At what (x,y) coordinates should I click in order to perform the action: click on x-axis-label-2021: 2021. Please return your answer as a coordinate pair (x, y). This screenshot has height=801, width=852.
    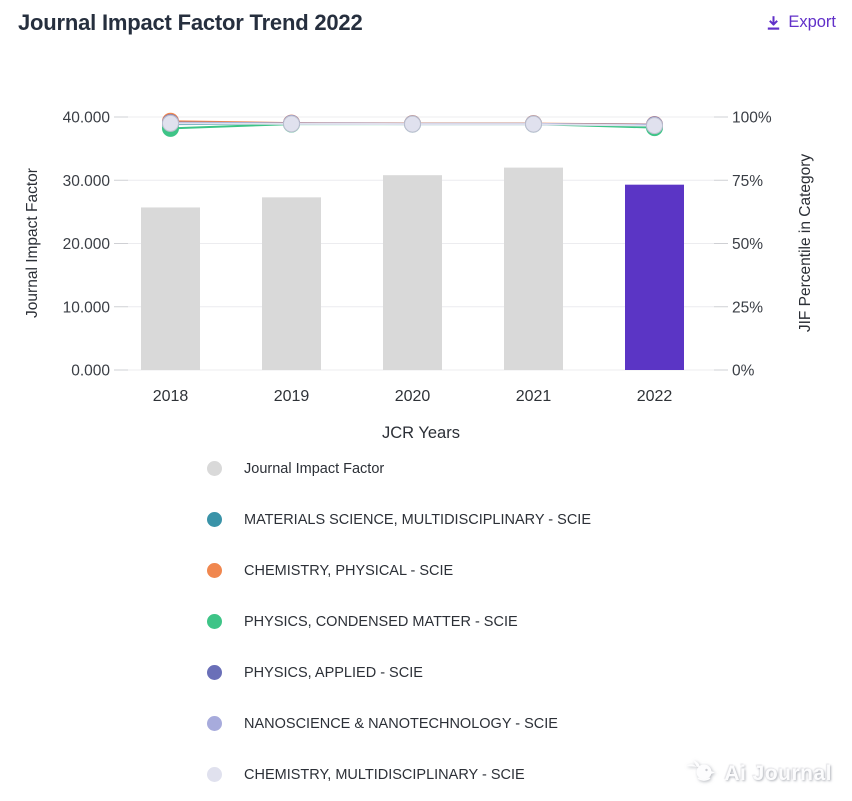
    Looking at the image, I should click on (534, 396).